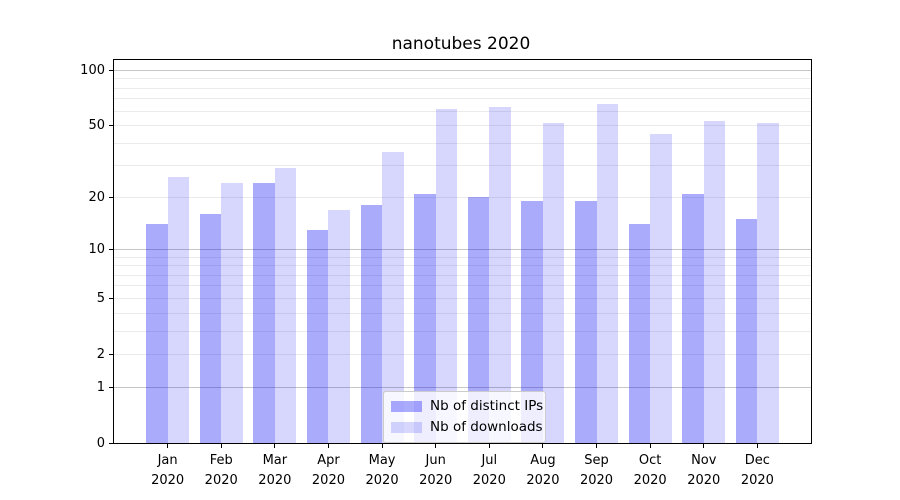  I want to click on x-tick-label-may: May 2020, so click(382, 470).